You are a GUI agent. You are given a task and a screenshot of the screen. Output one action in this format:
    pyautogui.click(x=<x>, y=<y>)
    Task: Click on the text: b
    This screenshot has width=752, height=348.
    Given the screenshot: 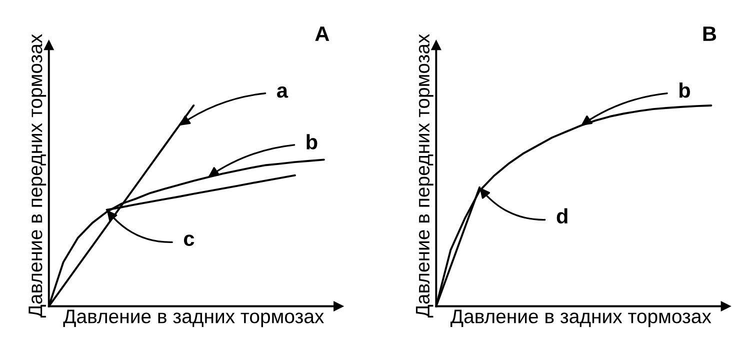 What is the action you would take?
    pyautogui.click(x=685, y=90)
    